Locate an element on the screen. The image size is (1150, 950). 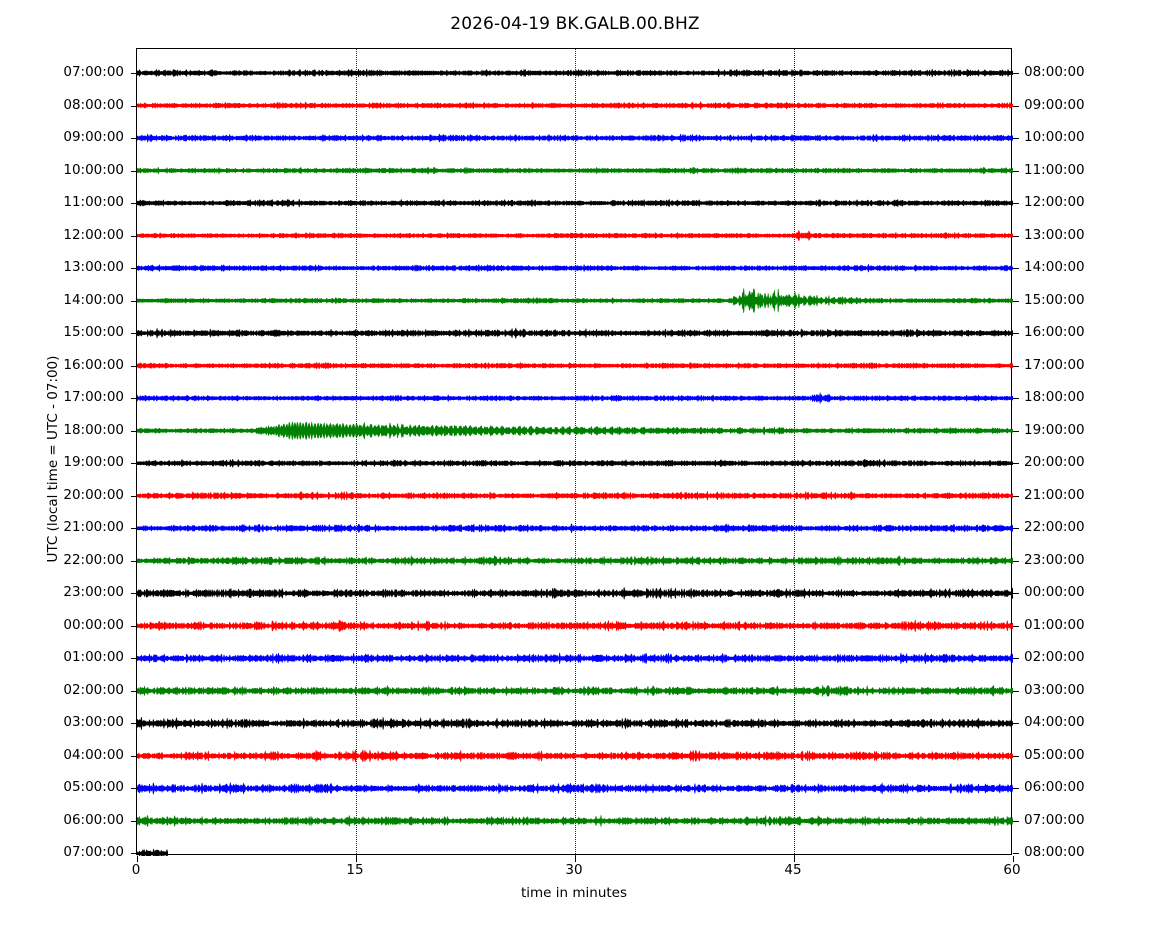
y-tick-label-left: 02:00:00 is located at coordinates (93, 689).